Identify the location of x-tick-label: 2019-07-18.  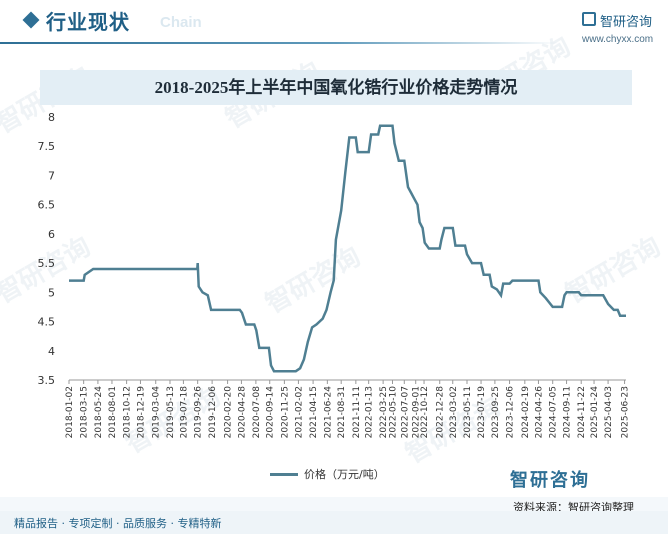
(184, 412).